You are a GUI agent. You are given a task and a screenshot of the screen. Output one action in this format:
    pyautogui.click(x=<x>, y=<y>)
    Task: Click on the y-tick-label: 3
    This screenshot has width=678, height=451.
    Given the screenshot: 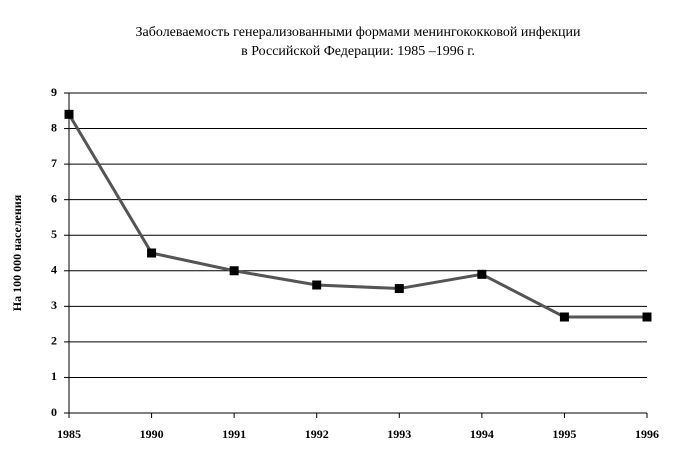 What is the action you would take?
    pyautogui.click(x=54, y=305)
    